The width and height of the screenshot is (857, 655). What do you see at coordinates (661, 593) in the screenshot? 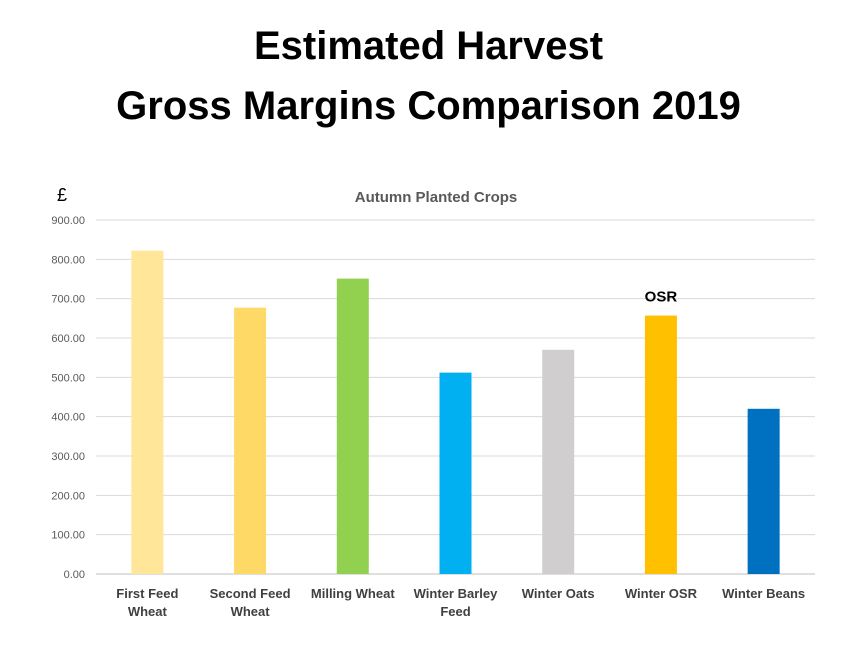
I see `x-tick-label: Winter OSR` at bounding box center [661, 593].